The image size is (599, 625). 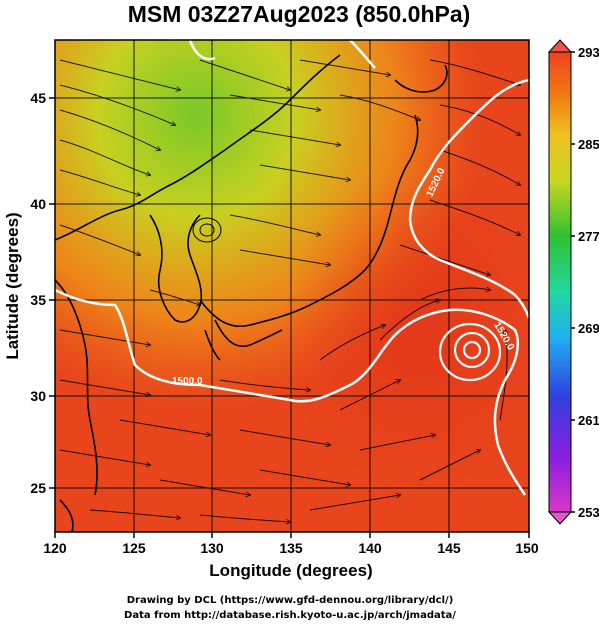 What do you see at coordinates (588, 512) in the screenshot?
I see `colorbar-tick-label: 253` at bounding box center [588, 512].